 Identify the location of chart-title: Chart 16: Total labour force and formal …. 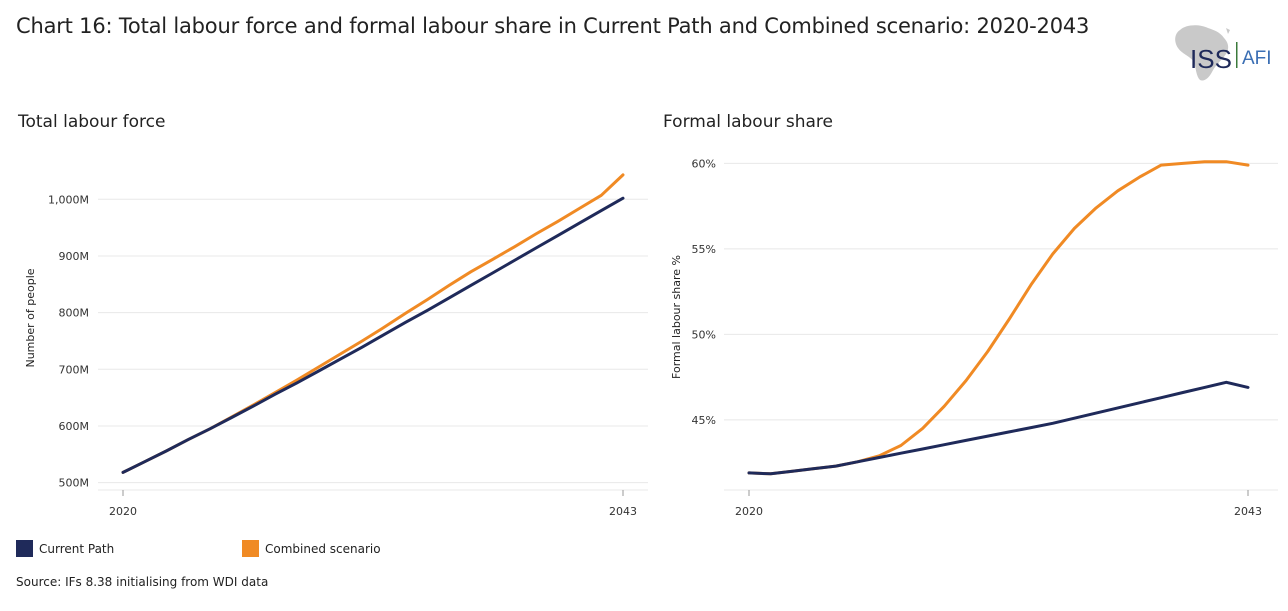
(553, 26).